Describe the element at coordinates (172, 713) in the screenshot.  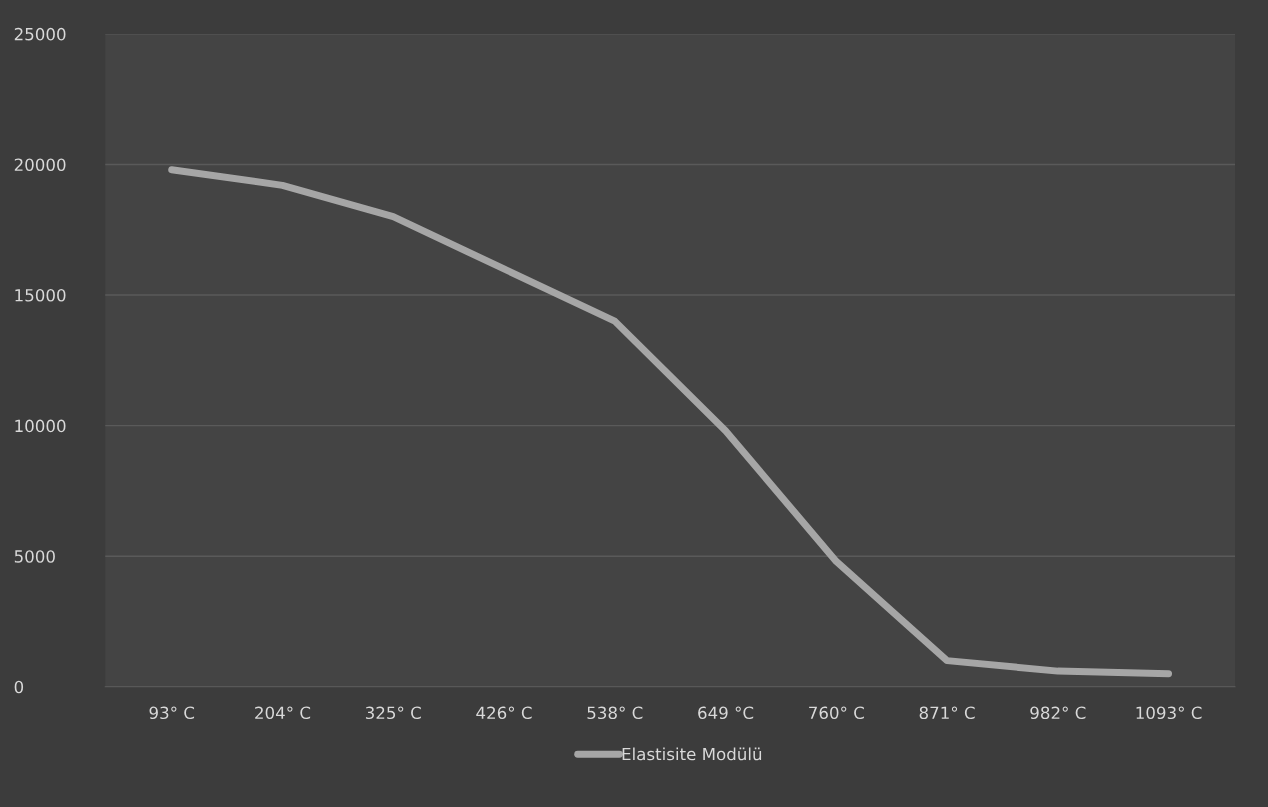
I see `x-tick-label: 93° C` at that location.